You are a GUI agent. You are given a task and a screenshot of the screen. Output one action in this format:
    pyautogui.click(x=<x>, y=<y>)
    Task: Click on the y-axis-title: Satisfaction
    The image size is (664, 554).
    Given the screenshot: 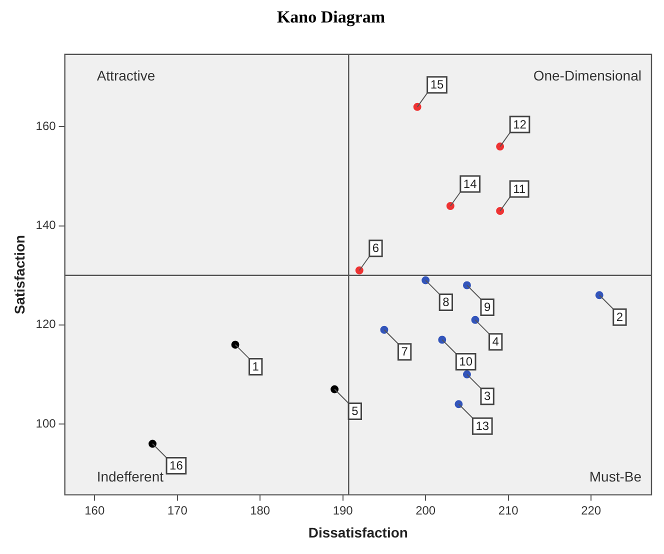 What is the action you would take?
    pyautogui.click(x=19, y=274)
    